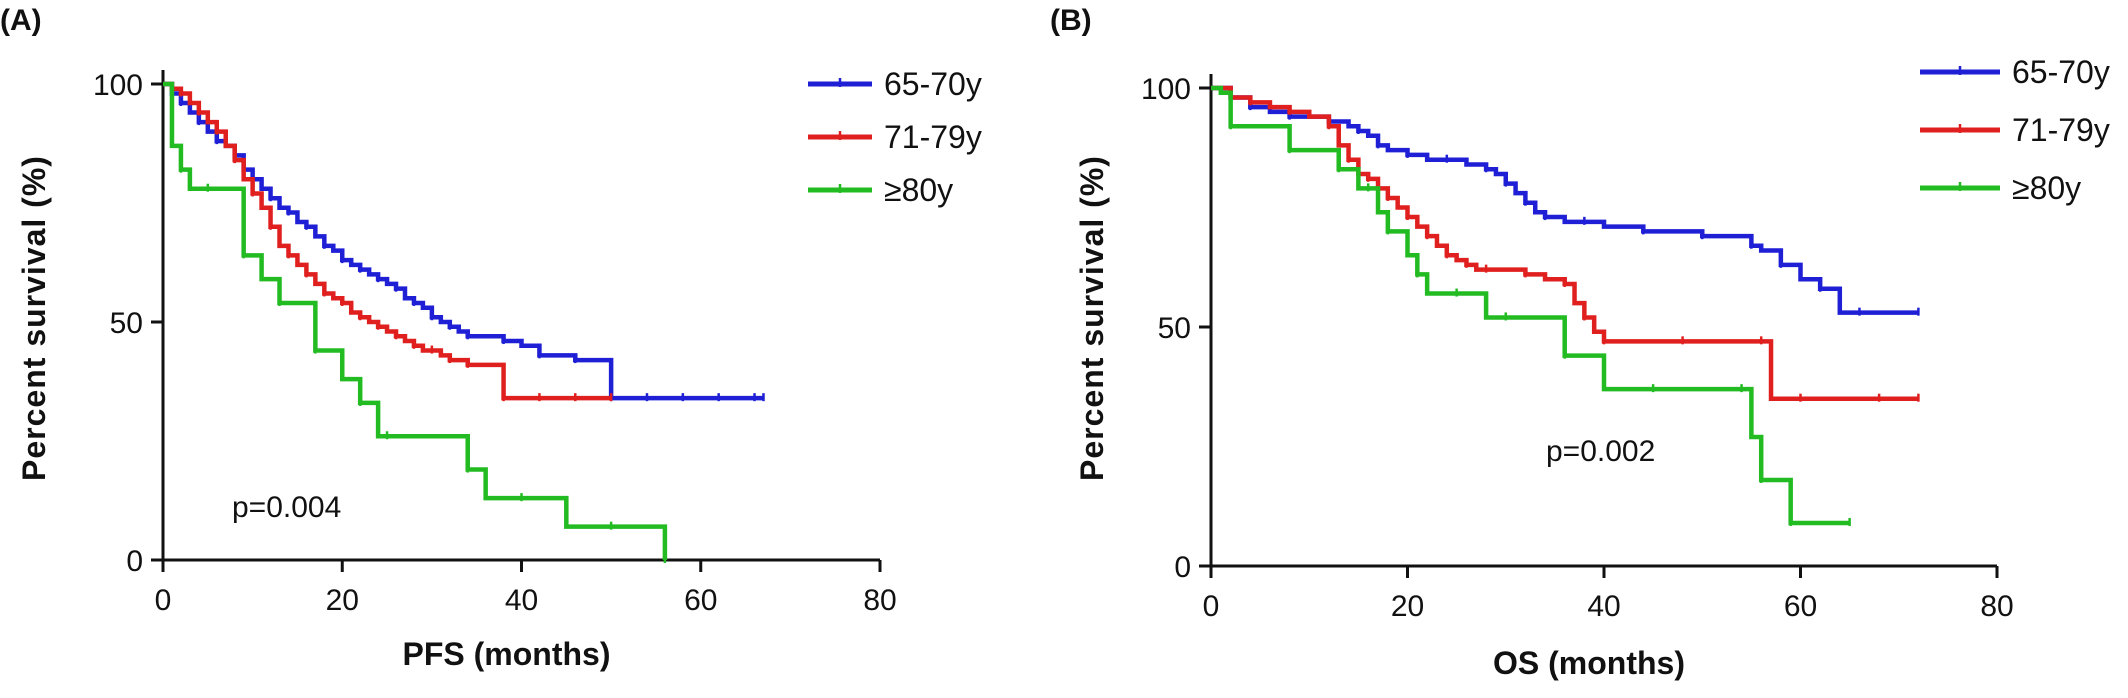 The image size is (2128, 698). Describe the element at coordinates (1589, 663) in the screenshot. I see `x-axis-title: OS (months)` at that location.